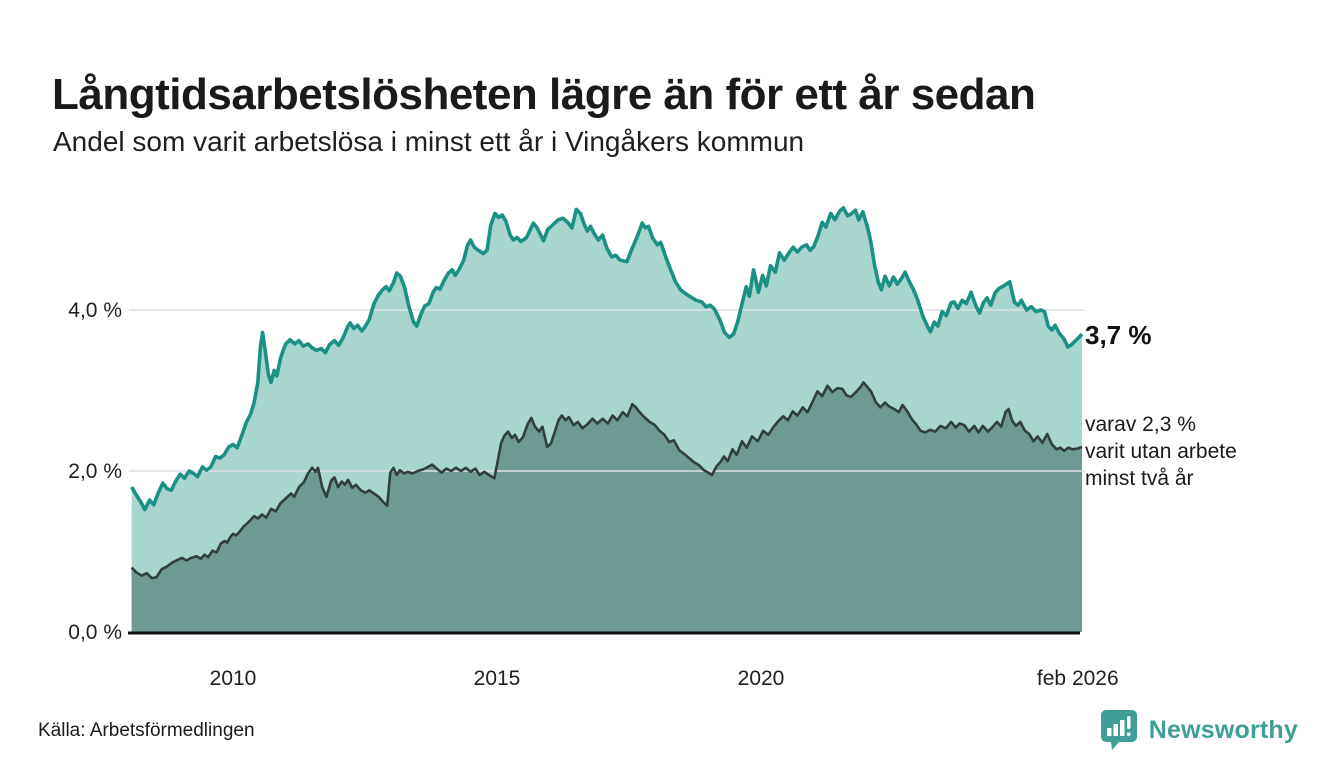 This screenshot has height=780, width=1340. Describe the element at coordinates (761, 678) in the screenshot. I see `x-tick-label: 2020` at that location.